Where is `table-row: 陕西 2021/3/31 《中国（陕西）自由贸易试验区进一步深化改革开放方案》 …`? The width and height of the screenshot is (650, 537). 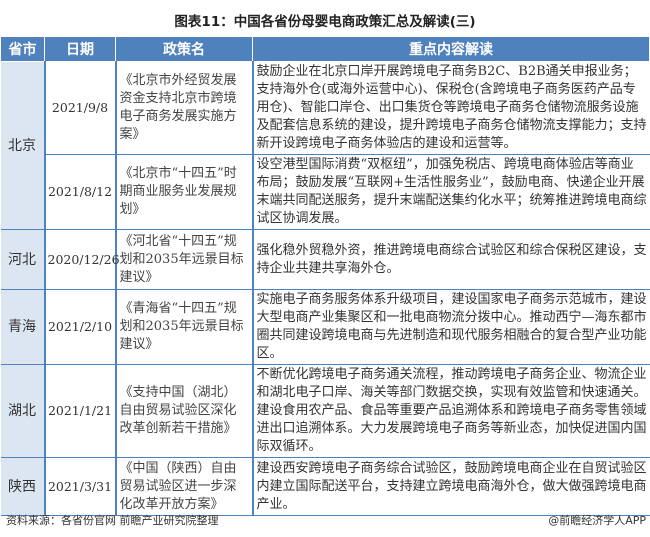 table-row: 陕西 2021/3/31 《中国（陕西）自由贸易试验区进一步深化改革开放方案》 … is located at coordinates (325, 486).